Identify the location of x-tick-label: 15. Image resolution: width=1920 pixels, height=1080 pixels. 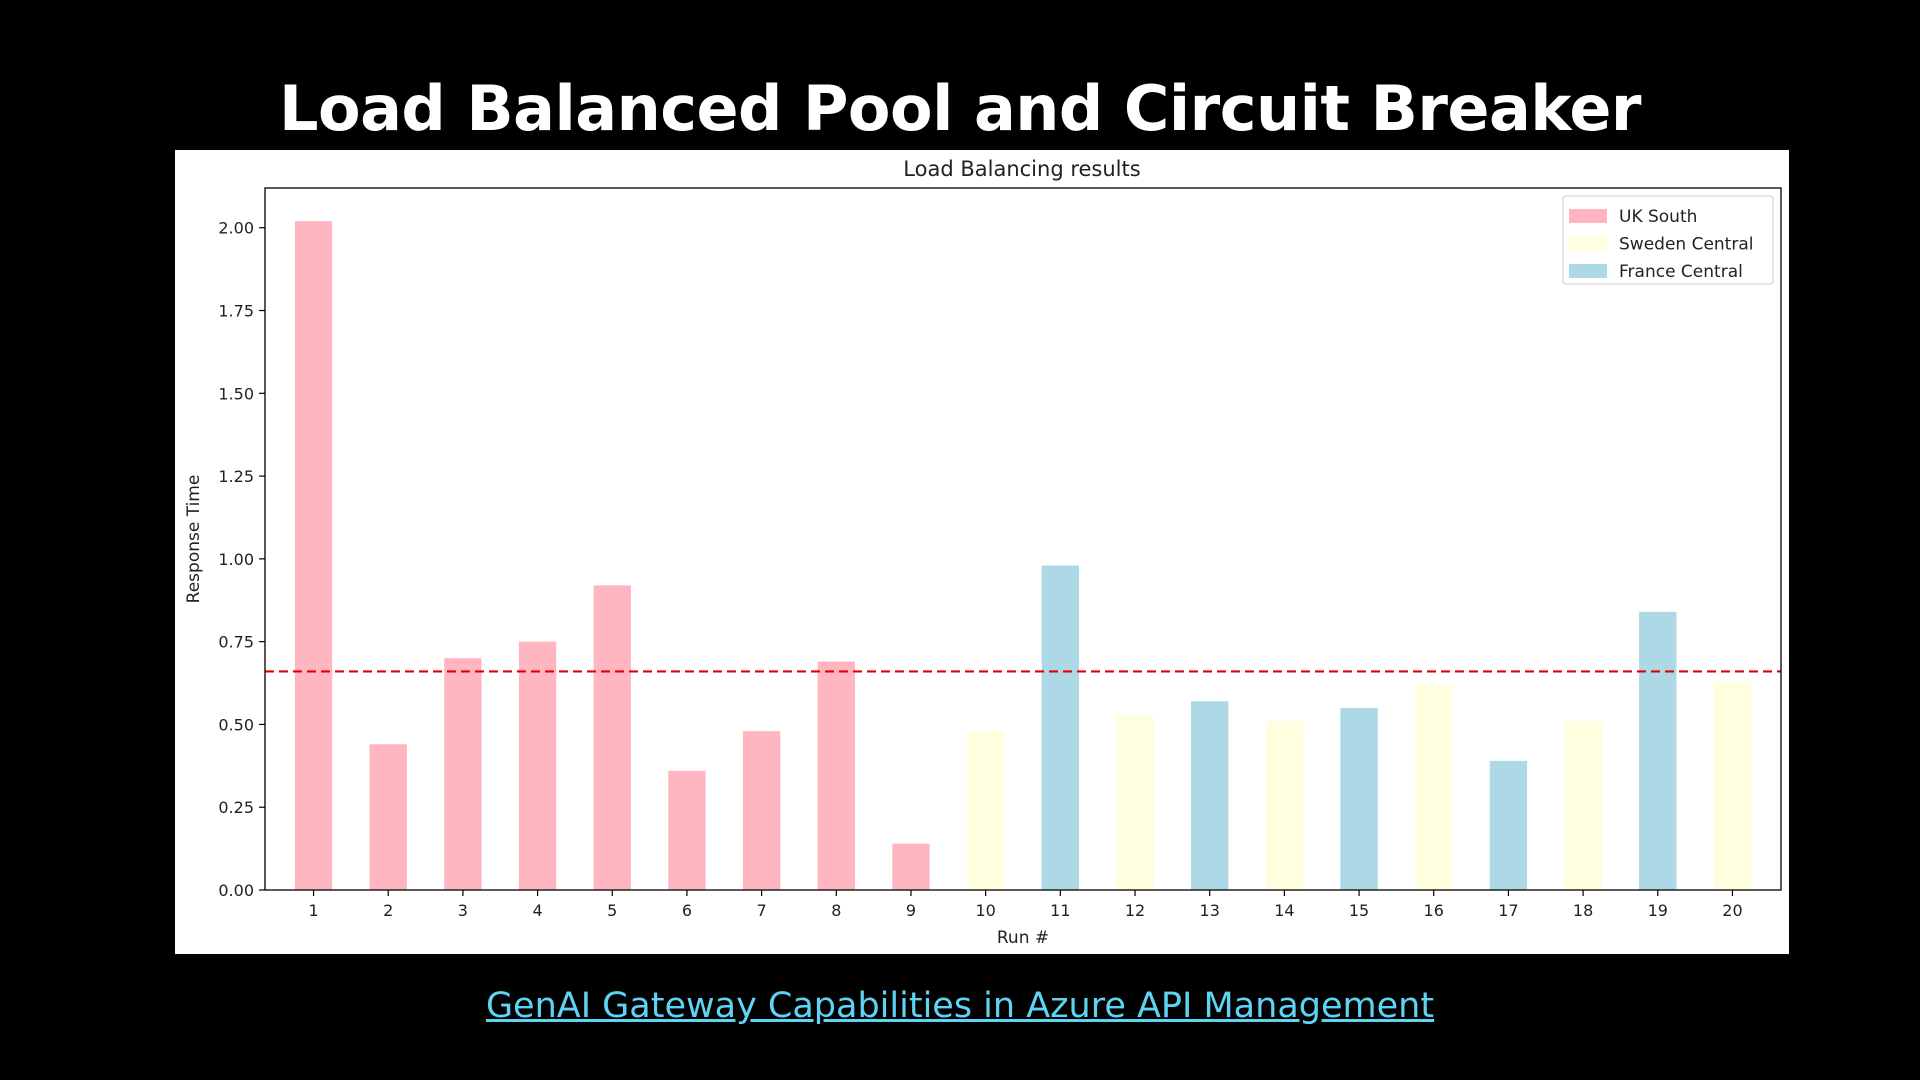
(1359, 910).